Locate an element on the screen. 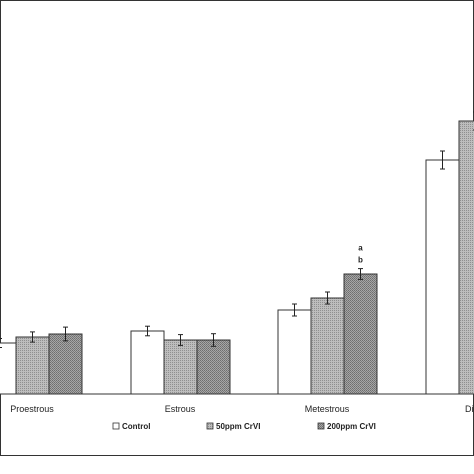  legend-label-50ppm-crvi: 50ppm CrVI is located at coordinates (238, 426).